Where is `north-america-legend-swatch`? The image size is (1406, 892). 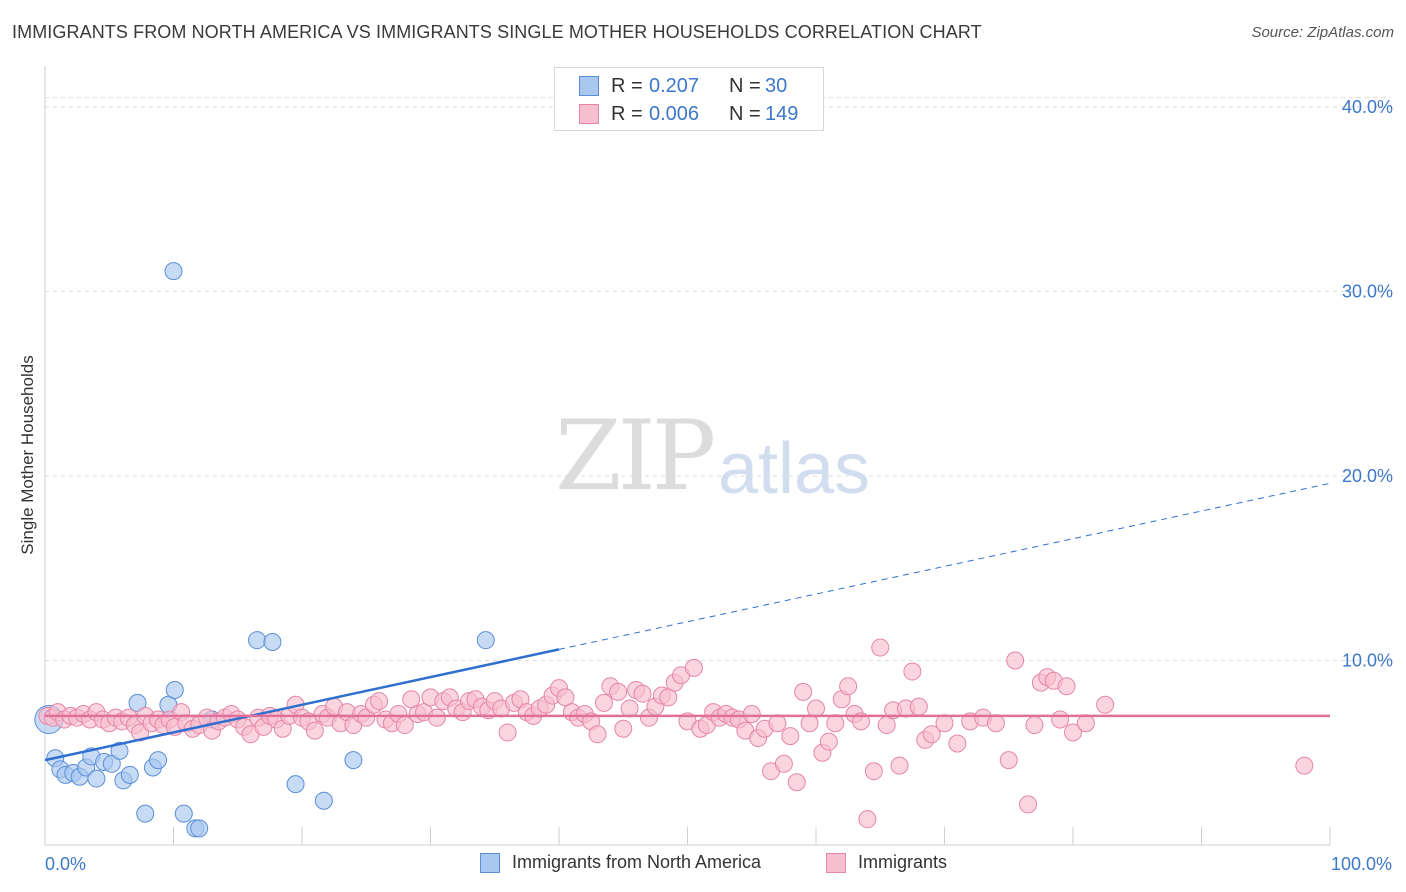
north-america-legend-swatch is located at coordinates (490, 862).